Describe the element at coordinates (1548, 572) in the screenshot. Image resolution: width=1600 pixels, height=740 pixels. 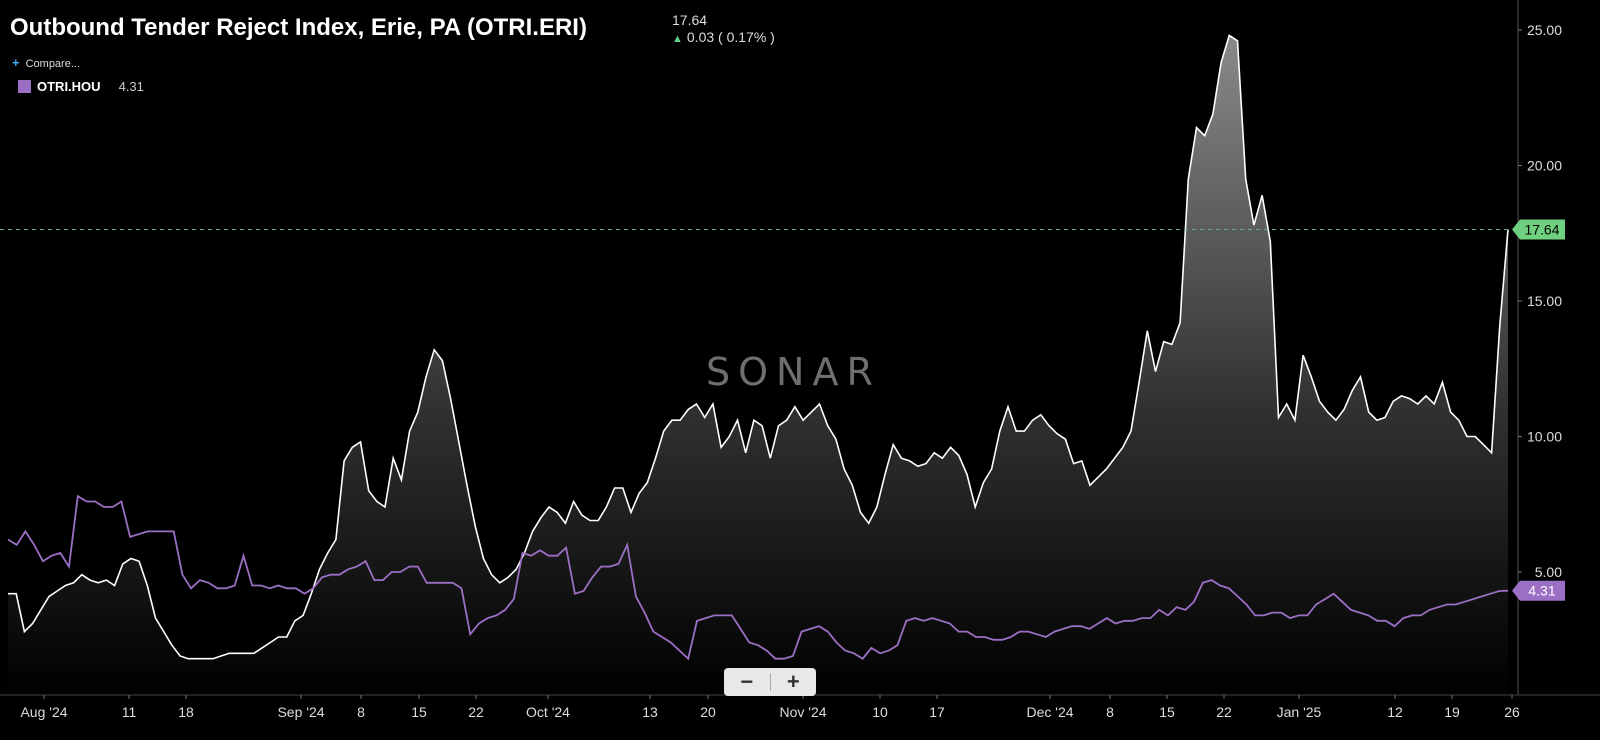
I see `y-tick-label: 5.00` at that location.